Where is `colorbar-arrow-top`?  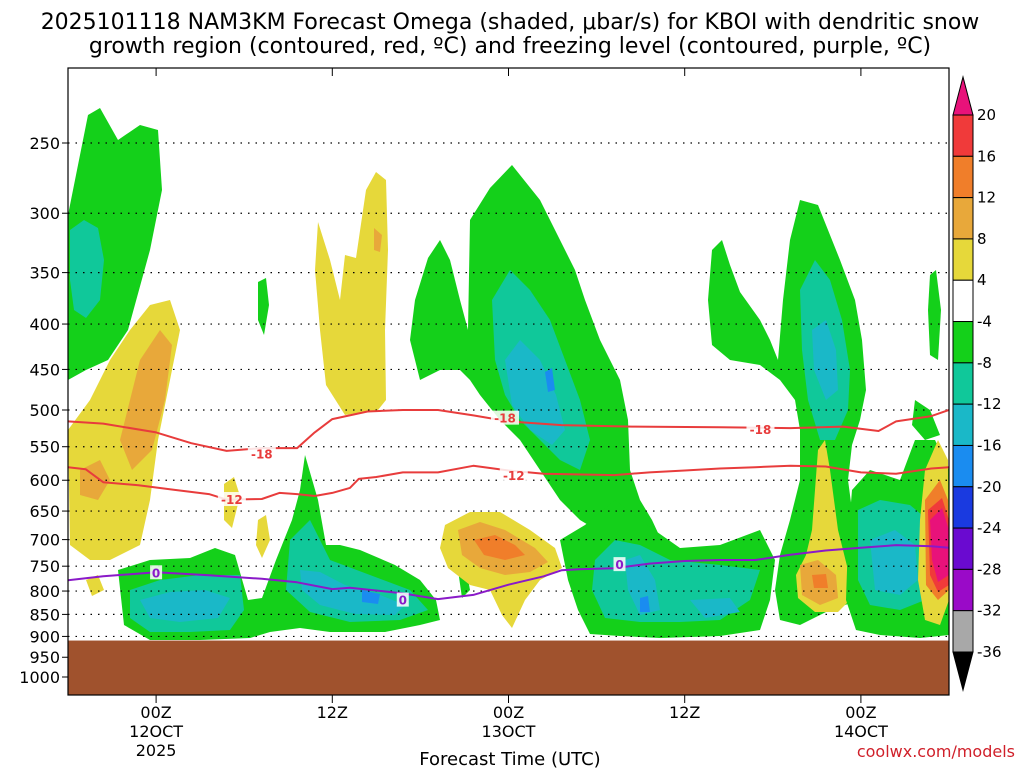
colorbar-arrow-top is located at coordinates (963, 95).